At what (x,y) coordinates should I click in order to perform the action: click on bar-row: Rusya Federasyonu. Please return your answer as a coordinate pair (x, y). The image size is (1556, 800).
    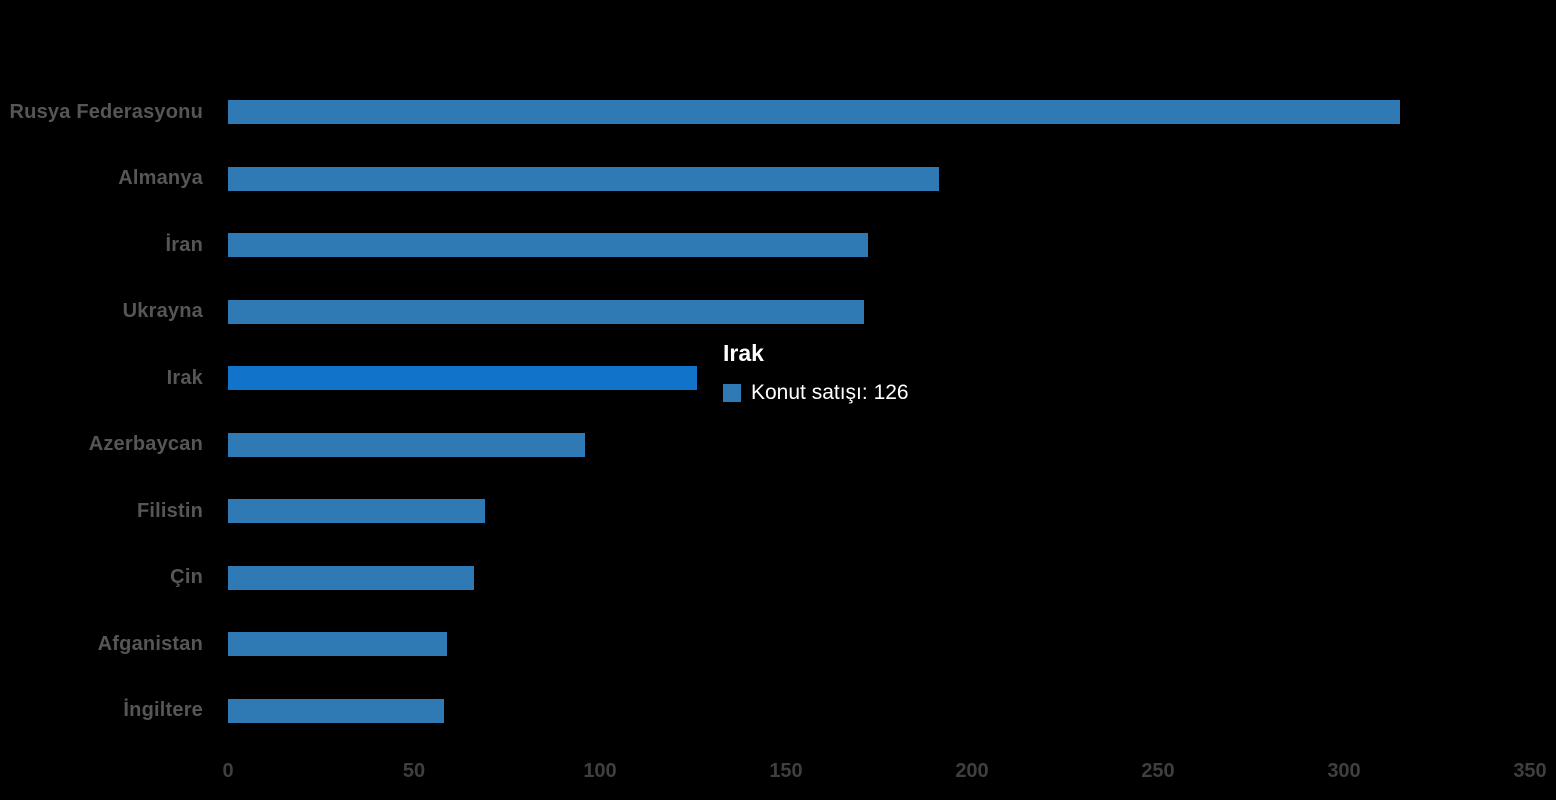
    Looking at the image, I should click on (778, 112).